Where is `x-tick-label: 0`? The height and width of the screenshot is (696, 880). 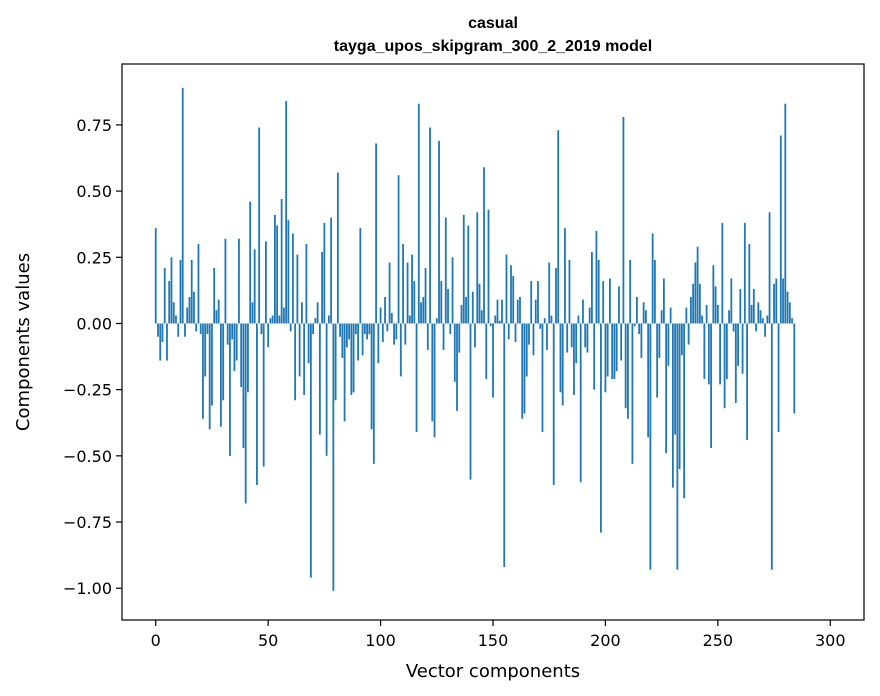 x-tick-label: 0 is located at coordinates (156, 640).